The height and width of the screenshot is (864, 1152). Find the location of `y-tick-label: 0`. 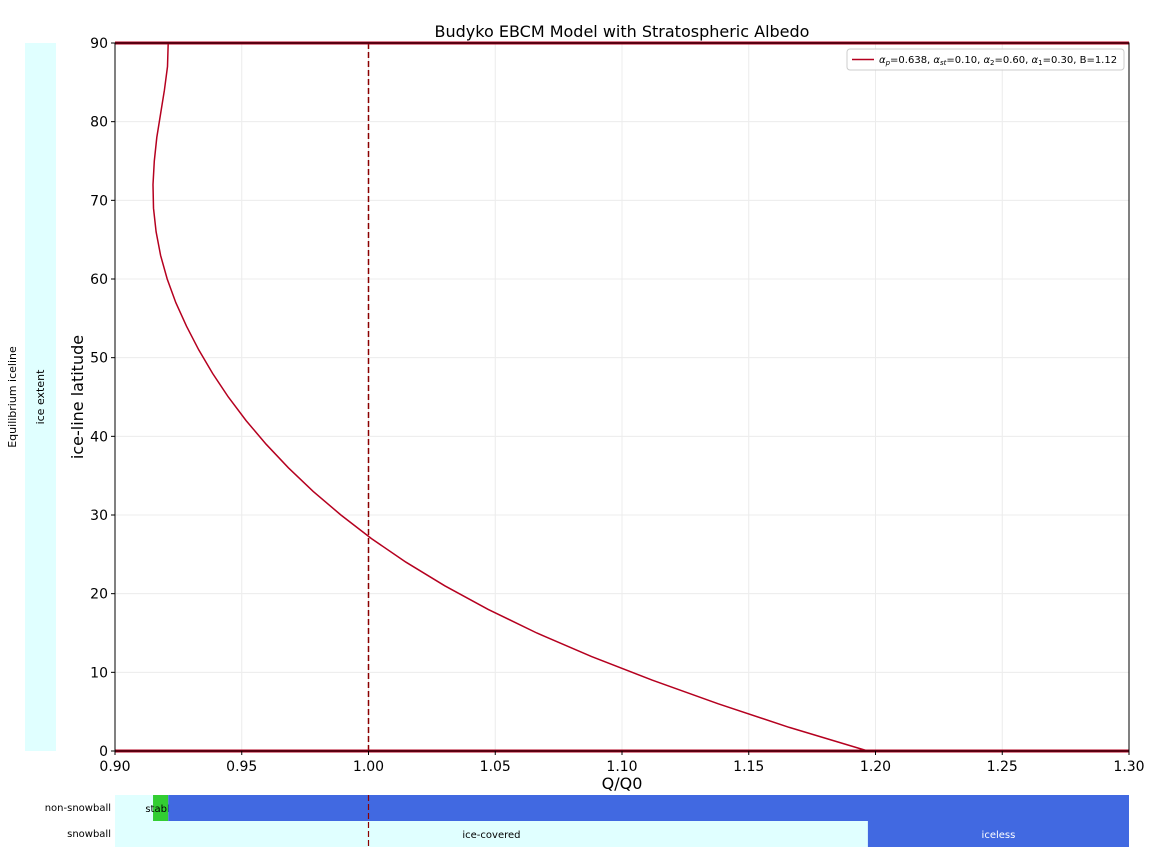

y-tick-label: 0 is located at coordinates (103, 752).